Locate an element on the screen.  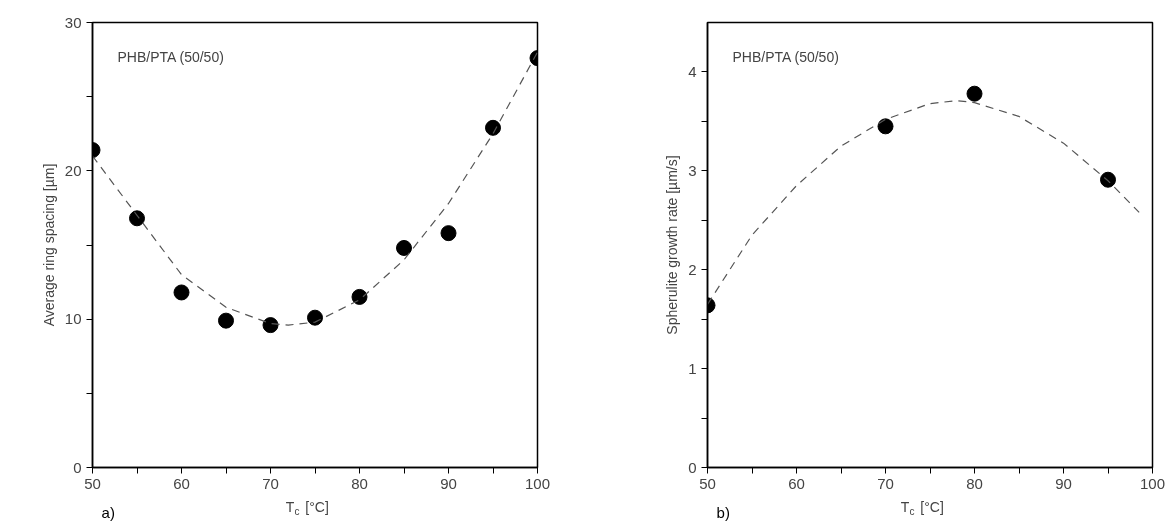
y-tick-label: 3 is located at coordinates (692, 170).